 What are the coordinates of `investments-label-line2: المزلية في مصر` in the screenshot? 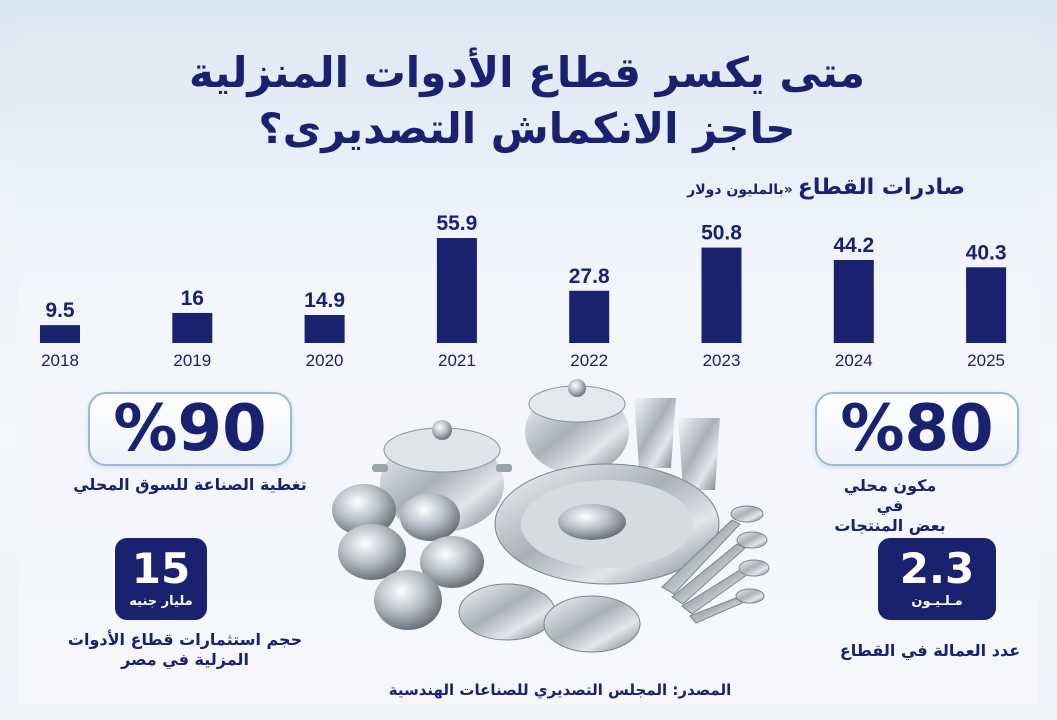 It's located at (185, 659).